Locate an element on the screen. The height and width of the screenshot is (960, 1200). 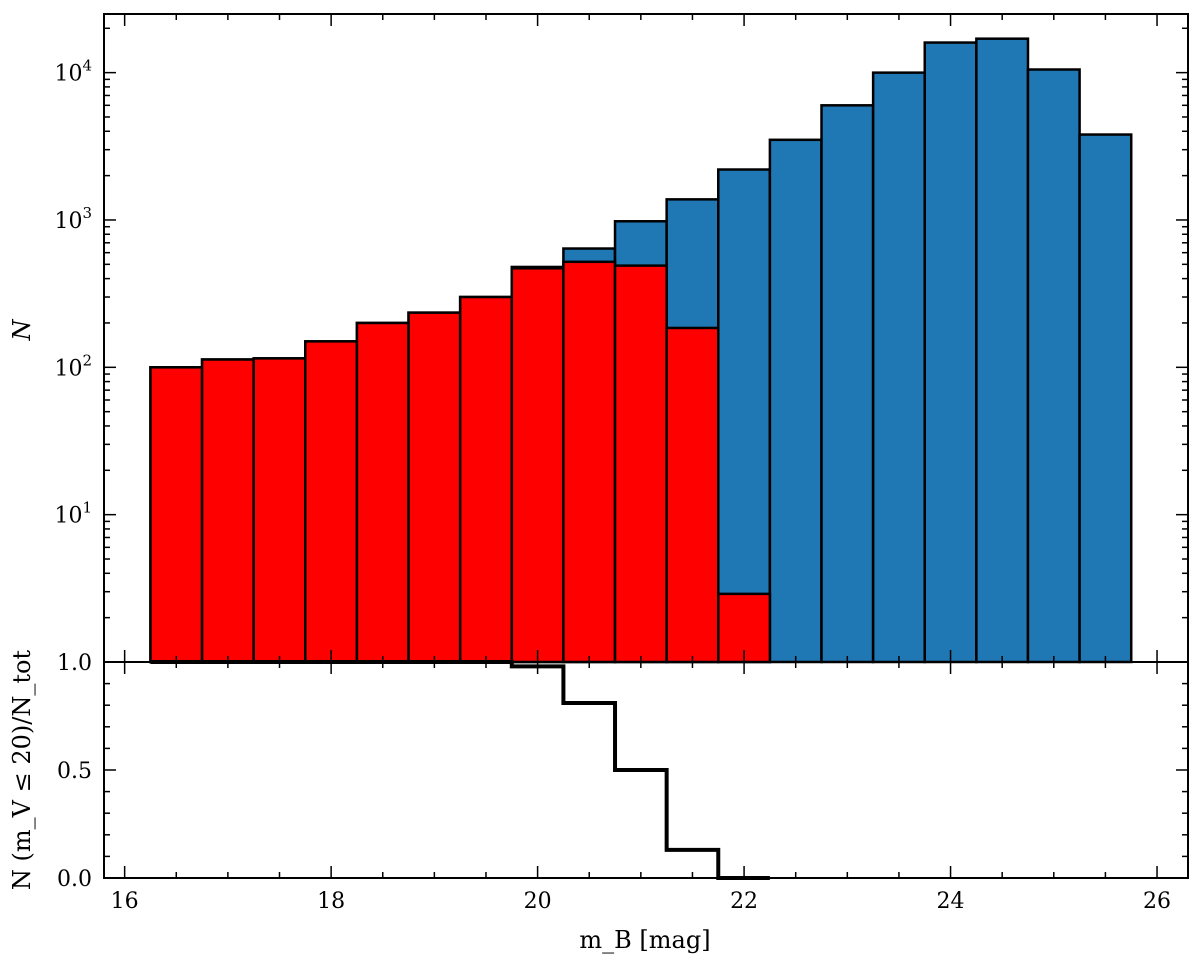
x-tick-label: 20 is located at coordinates (538, 901).